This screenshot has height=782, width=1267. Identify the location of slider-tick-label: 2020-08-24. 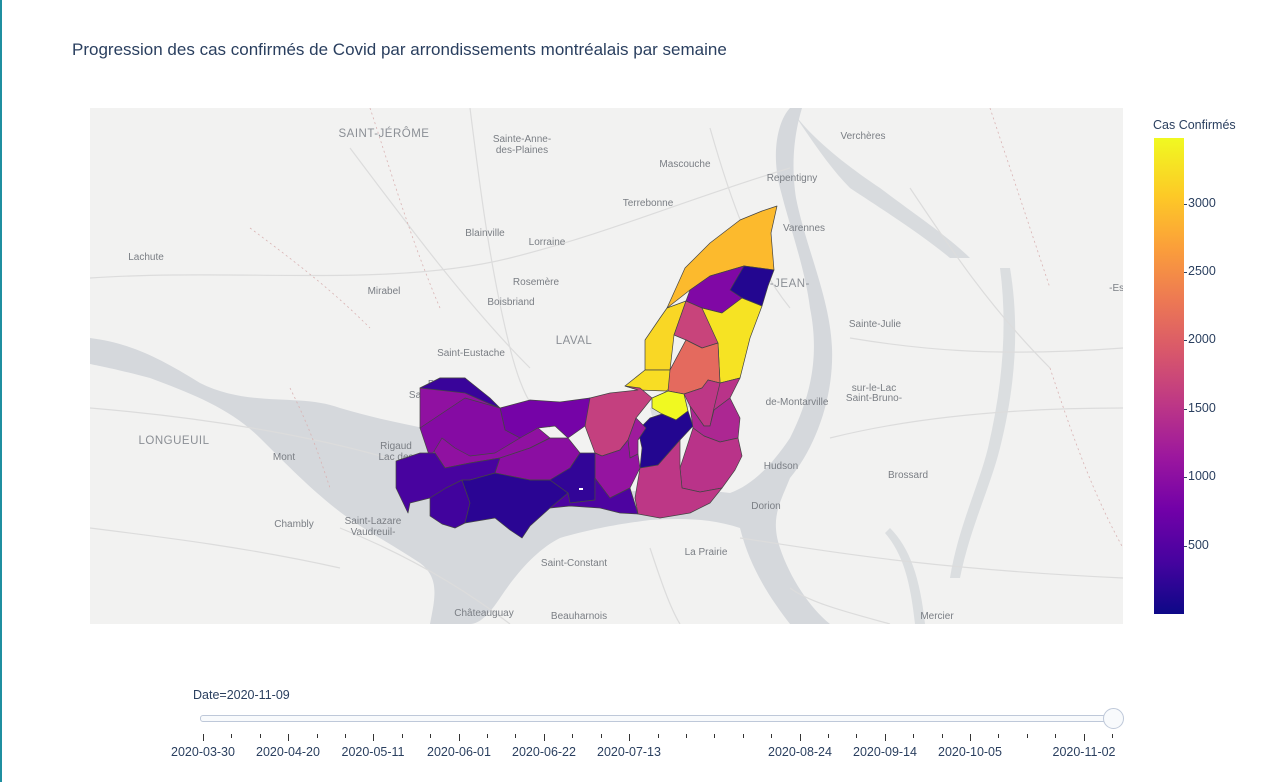
(800, 752).